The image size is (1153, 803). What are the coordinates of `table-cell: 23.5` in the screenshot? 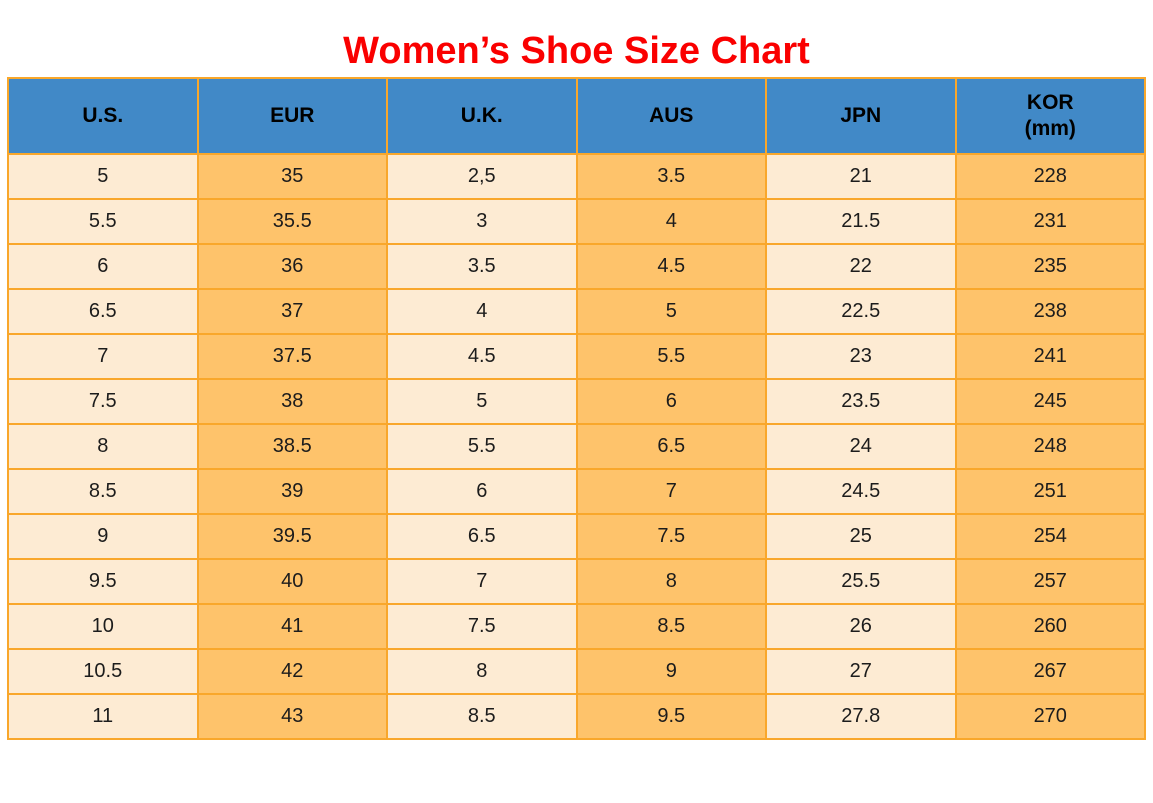 It's located at (861, 401).